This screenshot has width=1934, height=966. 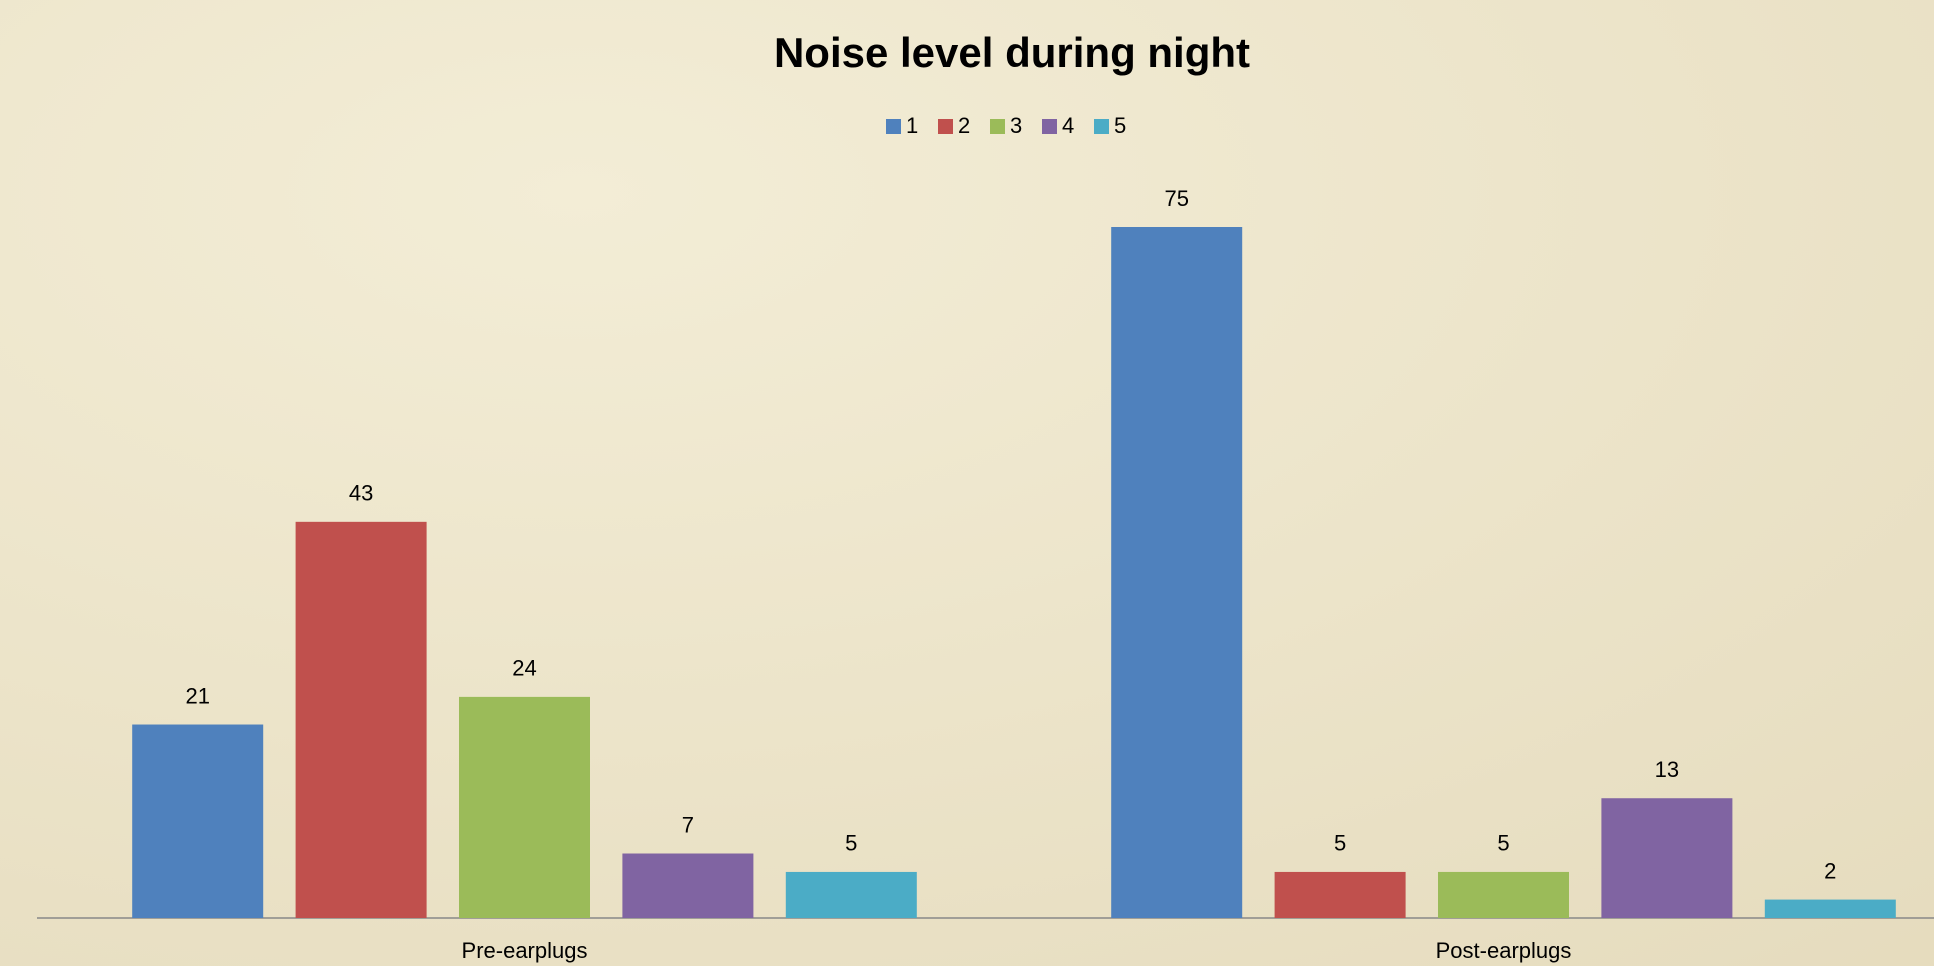 What do you see at coordinates (1176, 198) in the screenshot?
I see `data-label: 75` at bounding box center [1176, 198].